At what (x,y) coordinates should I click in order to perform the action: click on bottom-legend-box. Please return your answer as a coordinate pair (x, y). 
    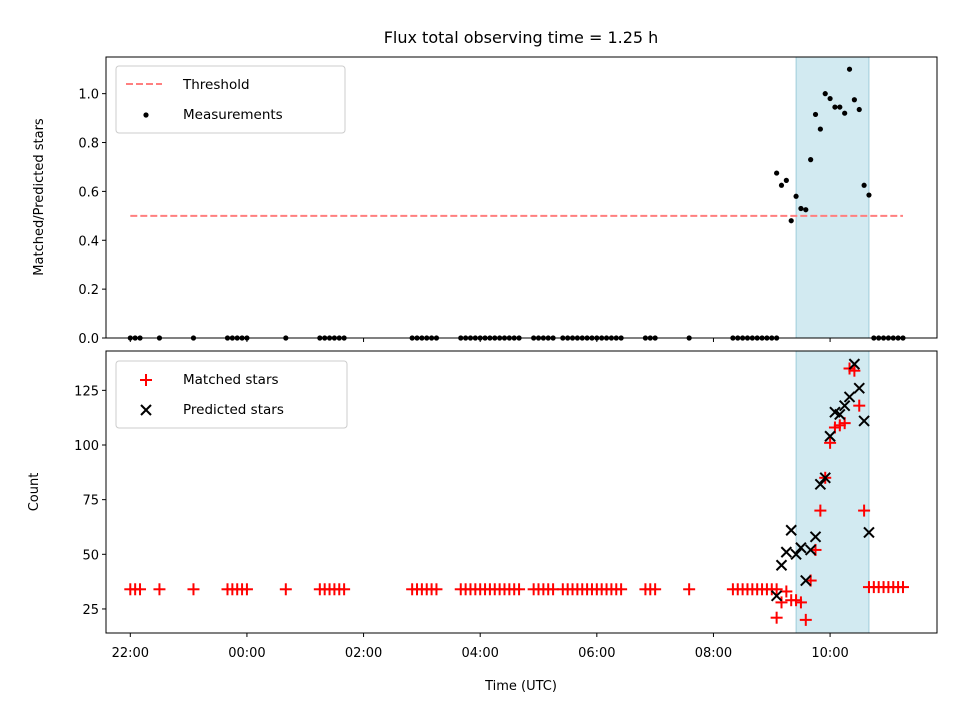
    Looking at the image, I should click on (231, 394).